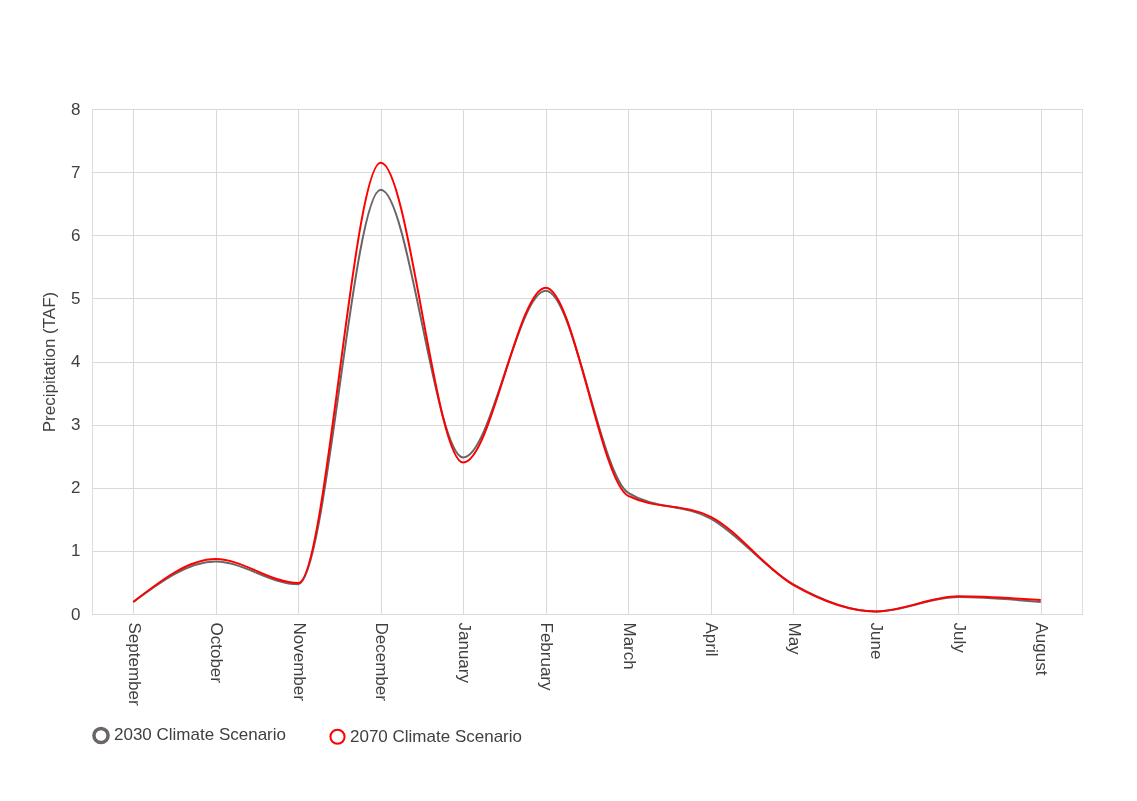 The width and height of the screenshot is (1137, 801). What do you see at coordinates (877, 641) in the screenshot?
I see `x-tick-label: June` at bounding box center [877, 641].